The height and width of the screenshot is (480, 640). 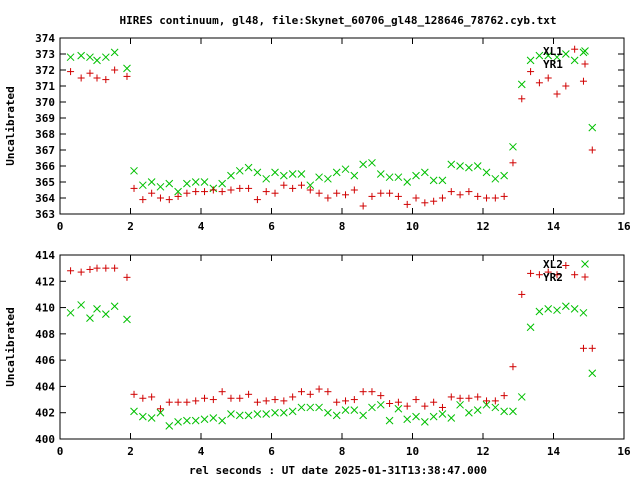 What do you see at coordinates (45, 166) in the screenshot?
I see `y-tick-label: 366` at bounding box center [45, 166].